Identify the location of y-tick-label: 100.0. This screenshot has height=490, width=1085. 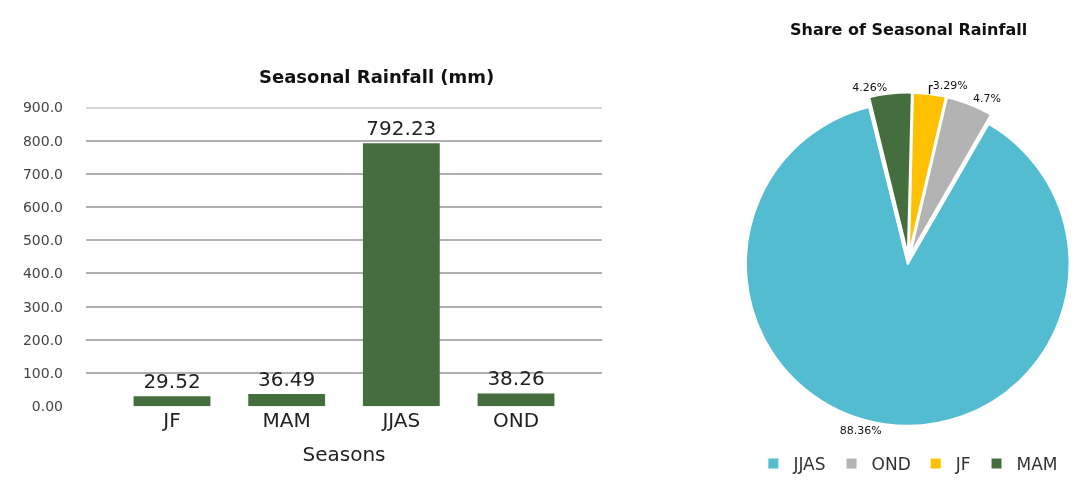
(42, 372).